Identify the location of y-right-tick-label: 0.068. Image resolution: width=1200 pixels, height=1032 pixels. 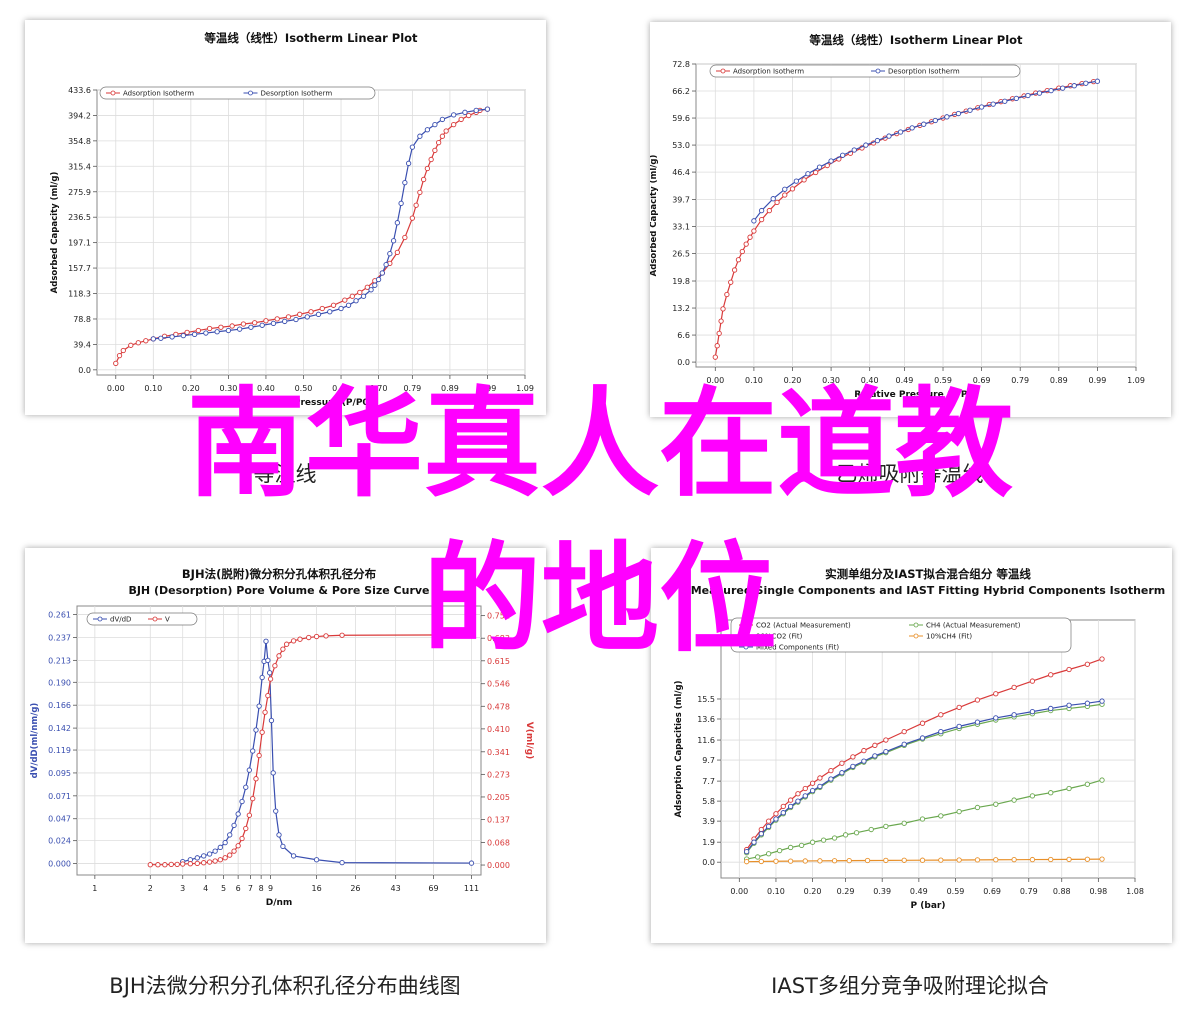
(498, 842).